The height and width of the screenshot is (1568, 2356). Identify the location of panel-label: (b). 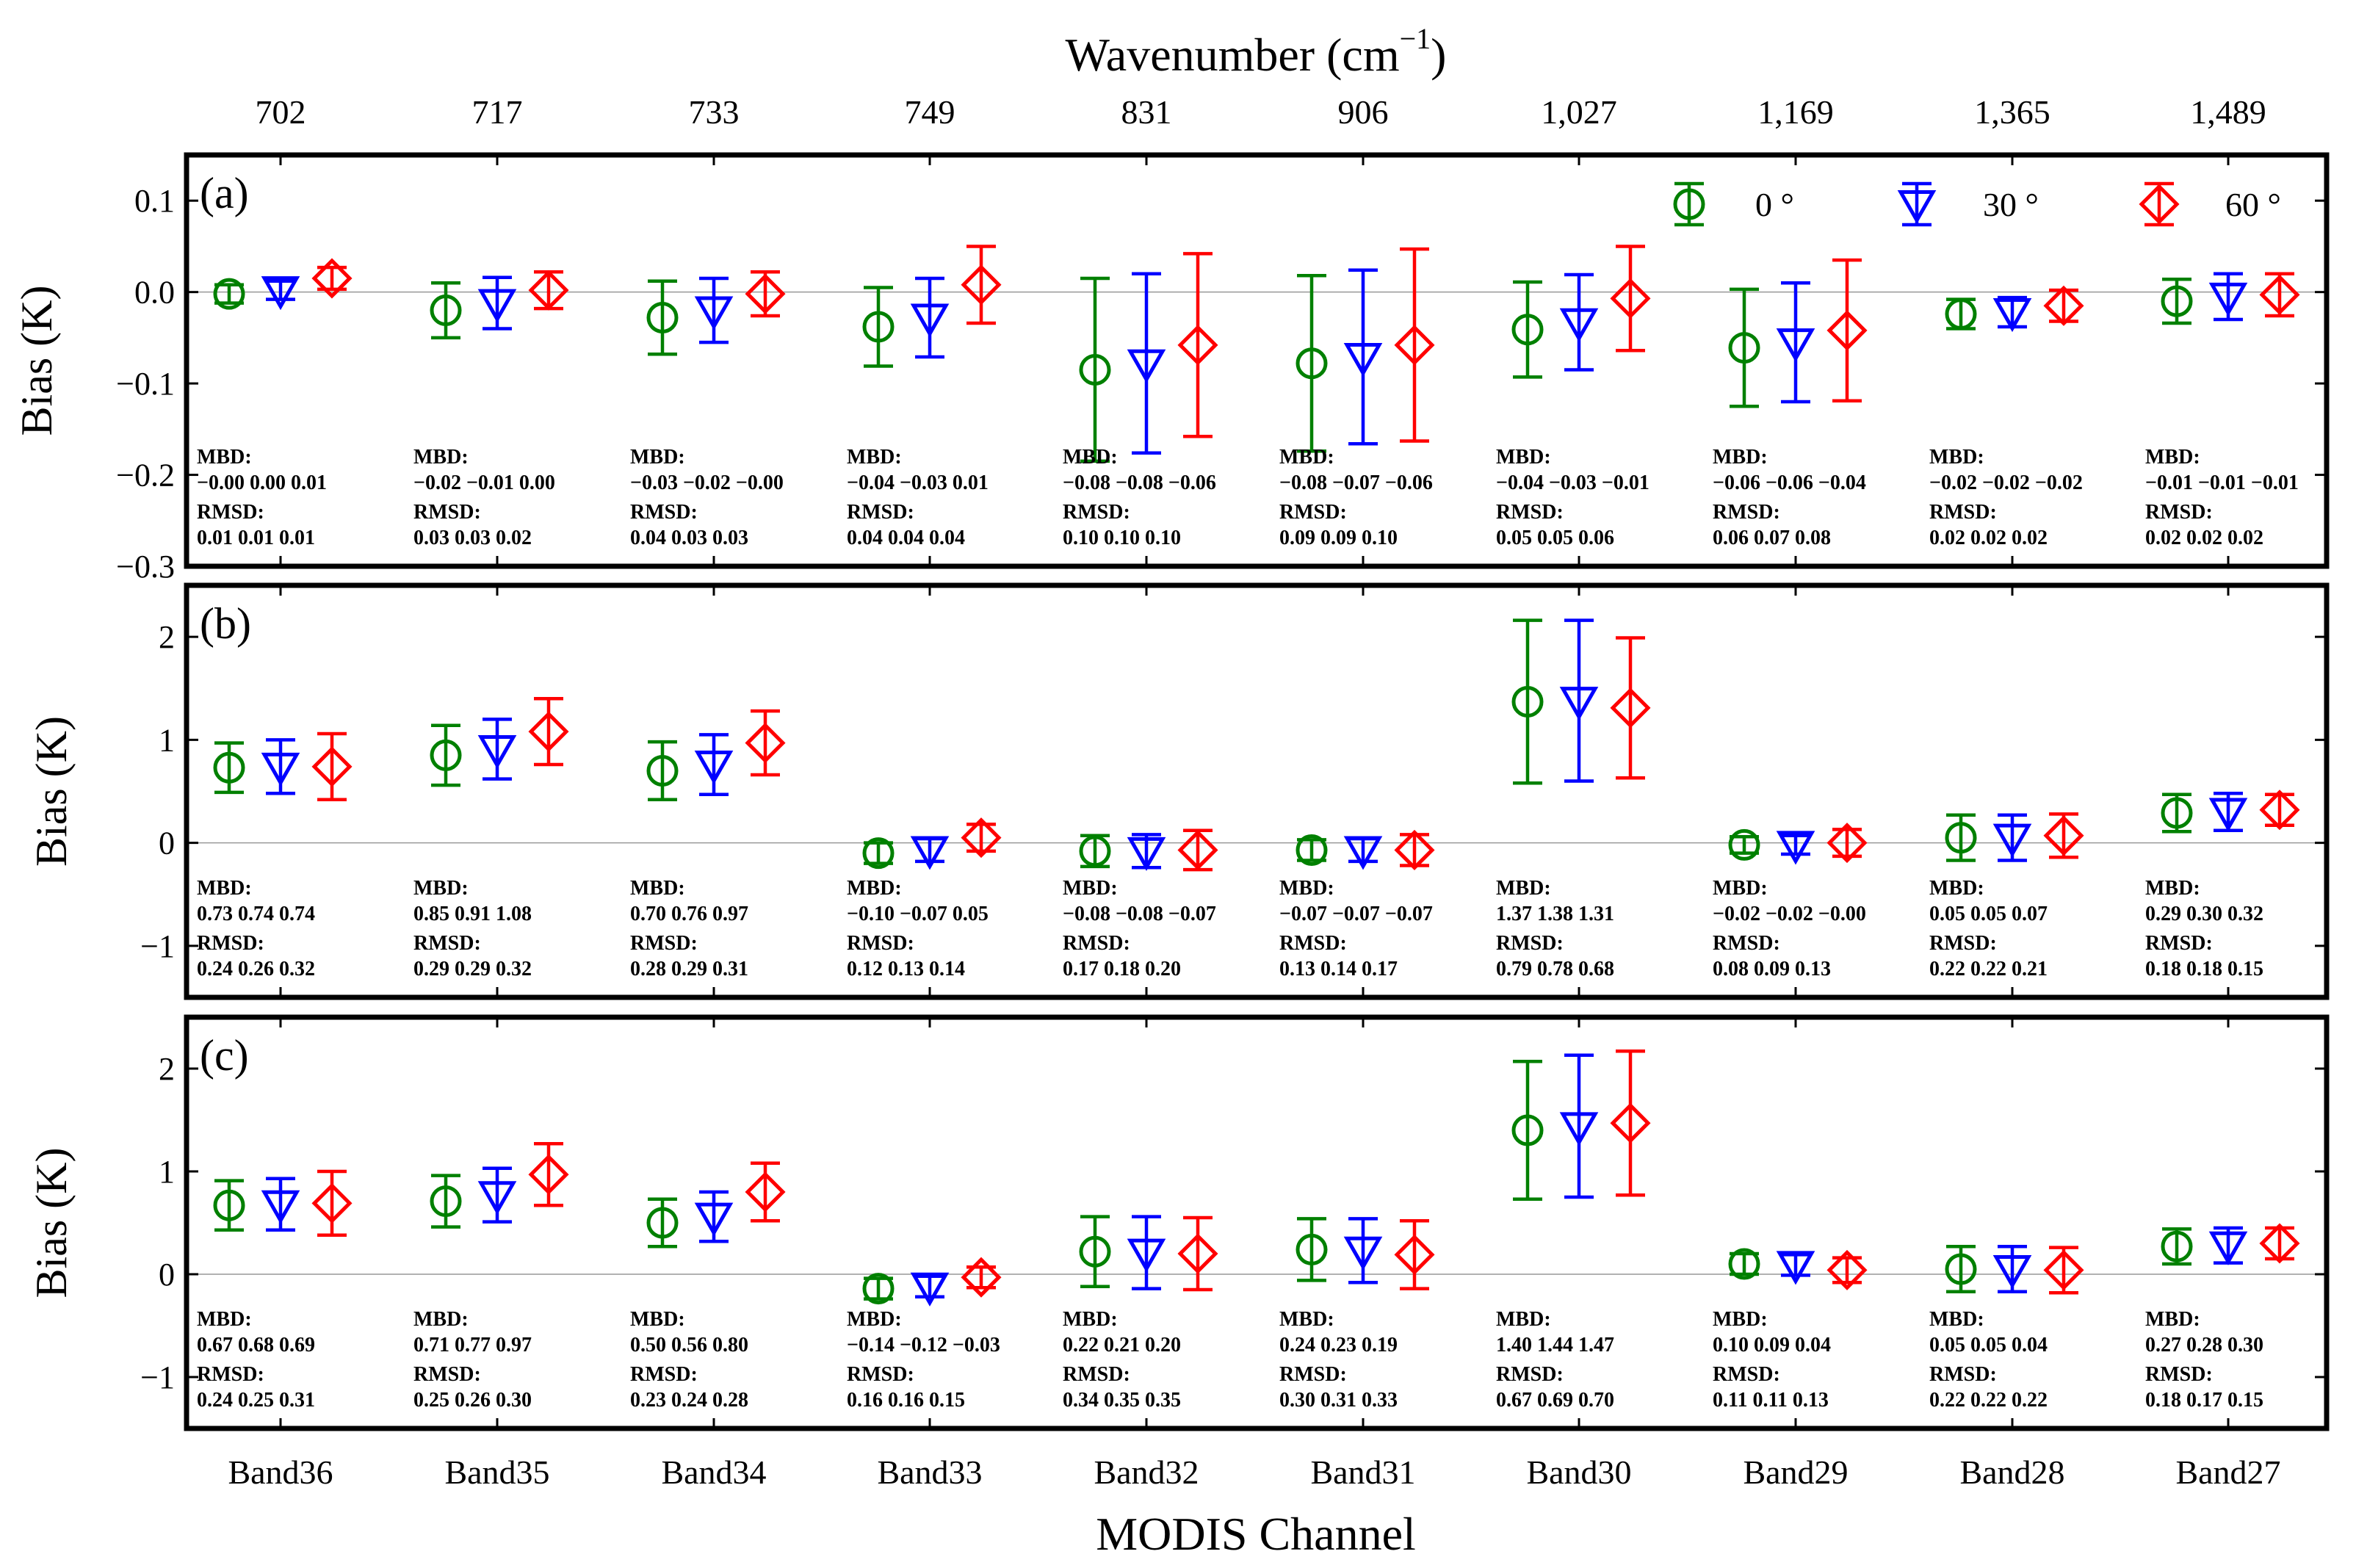
(225, 623).